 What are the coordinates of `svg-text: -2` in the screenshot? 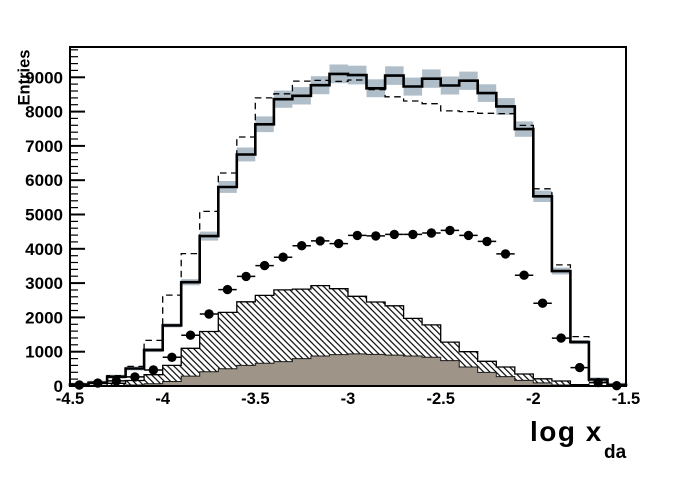 It's located at (533, 399).